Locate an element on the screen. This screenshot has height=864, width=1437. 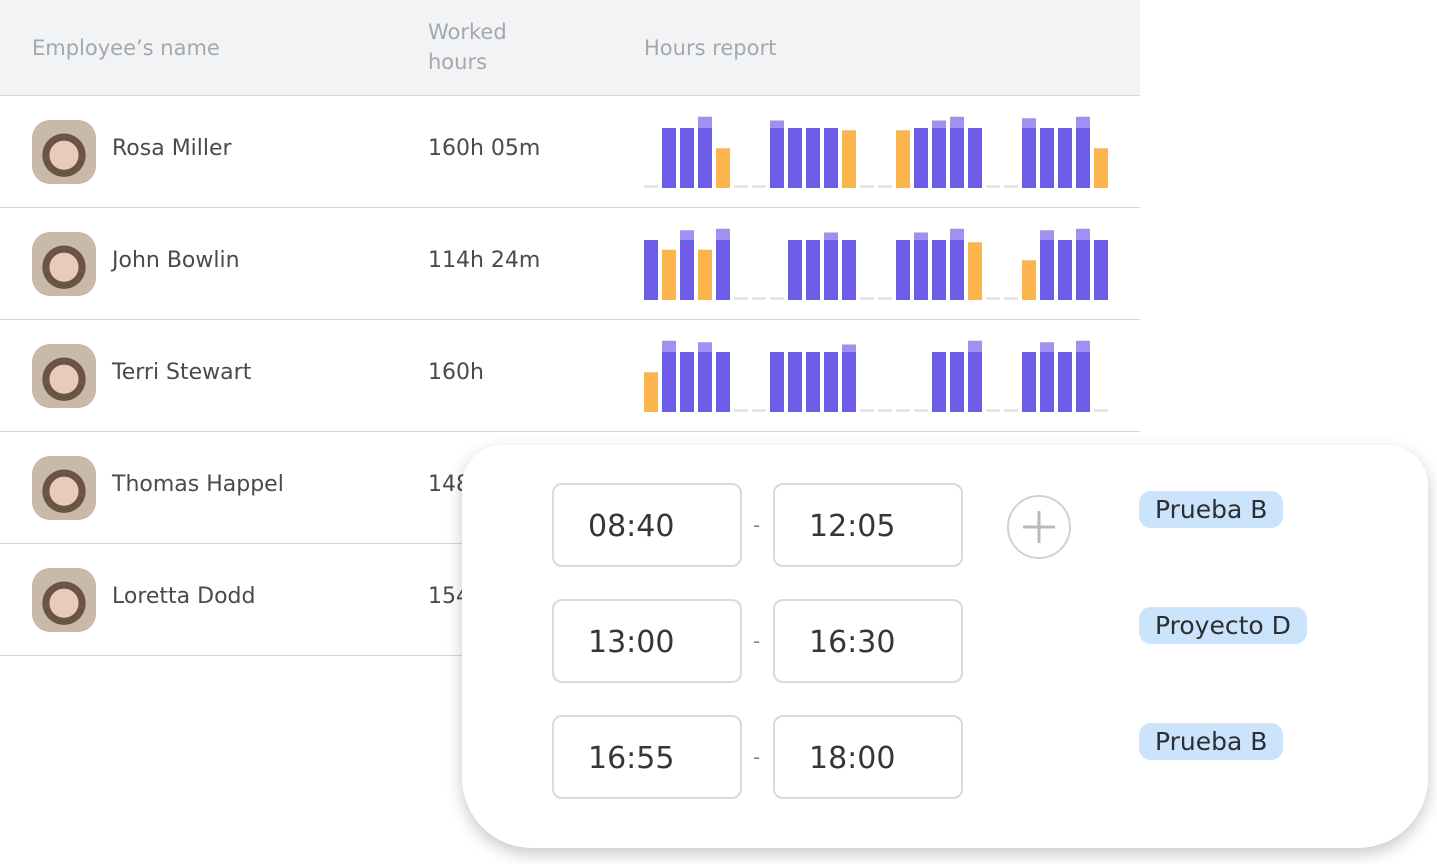
header-cell: Employee’s name is located at coordinates (126, 48).